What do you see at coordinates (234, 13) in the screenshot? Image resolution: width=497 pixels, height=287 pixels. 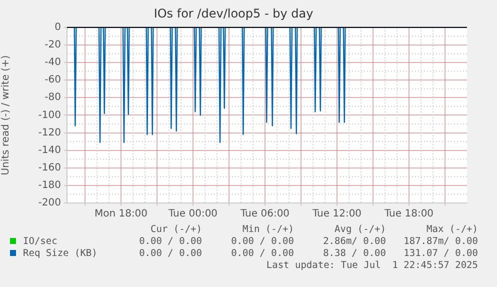 I see `chart-title: IOs for /dev/loop5 - by day` at bounding box center [234, 13].